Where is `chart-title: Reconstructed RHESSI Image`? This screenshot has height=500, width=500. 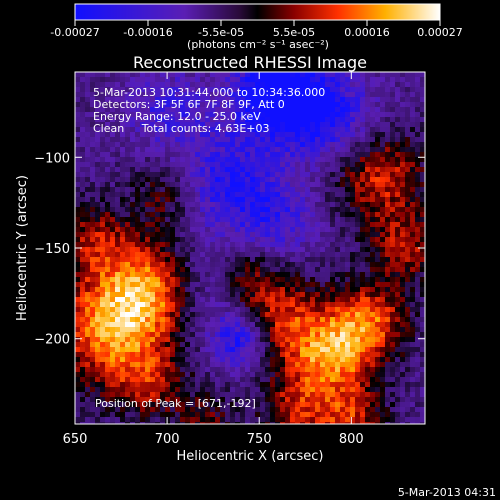
chart-title: Reconstructed RHESSI Image is located at coordinates (250, 62).